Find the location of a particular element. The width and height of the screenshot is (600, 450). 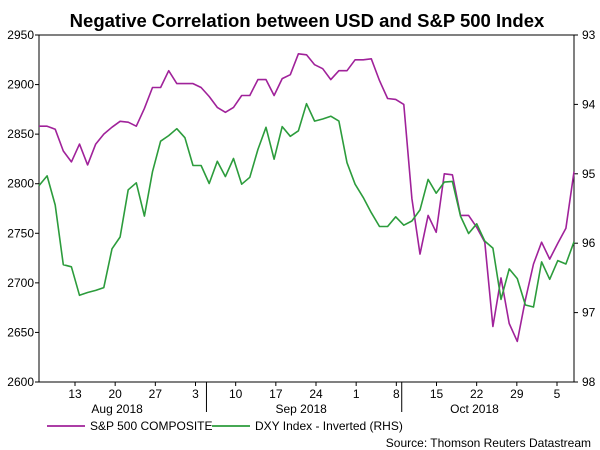

x-tick-label: 22 is located at coordinates (477, 394).